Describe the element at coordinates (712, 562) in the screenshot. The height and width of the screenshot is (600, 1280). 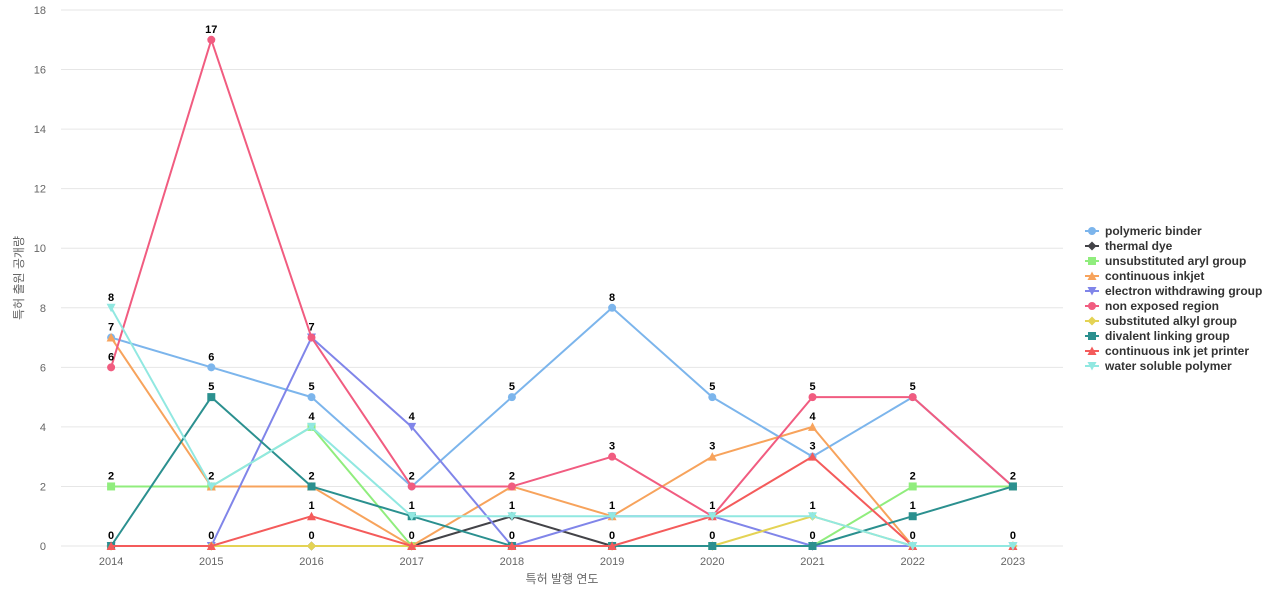
I see `x-tick-label: 2020` at that location.